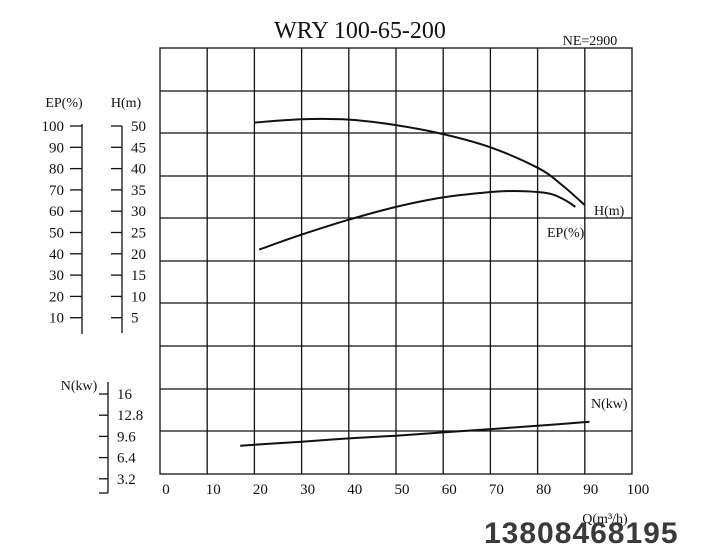 The height and width of the screenshot is (550, 710). I want to click on h-tick-label: 50, so click(138, 127).